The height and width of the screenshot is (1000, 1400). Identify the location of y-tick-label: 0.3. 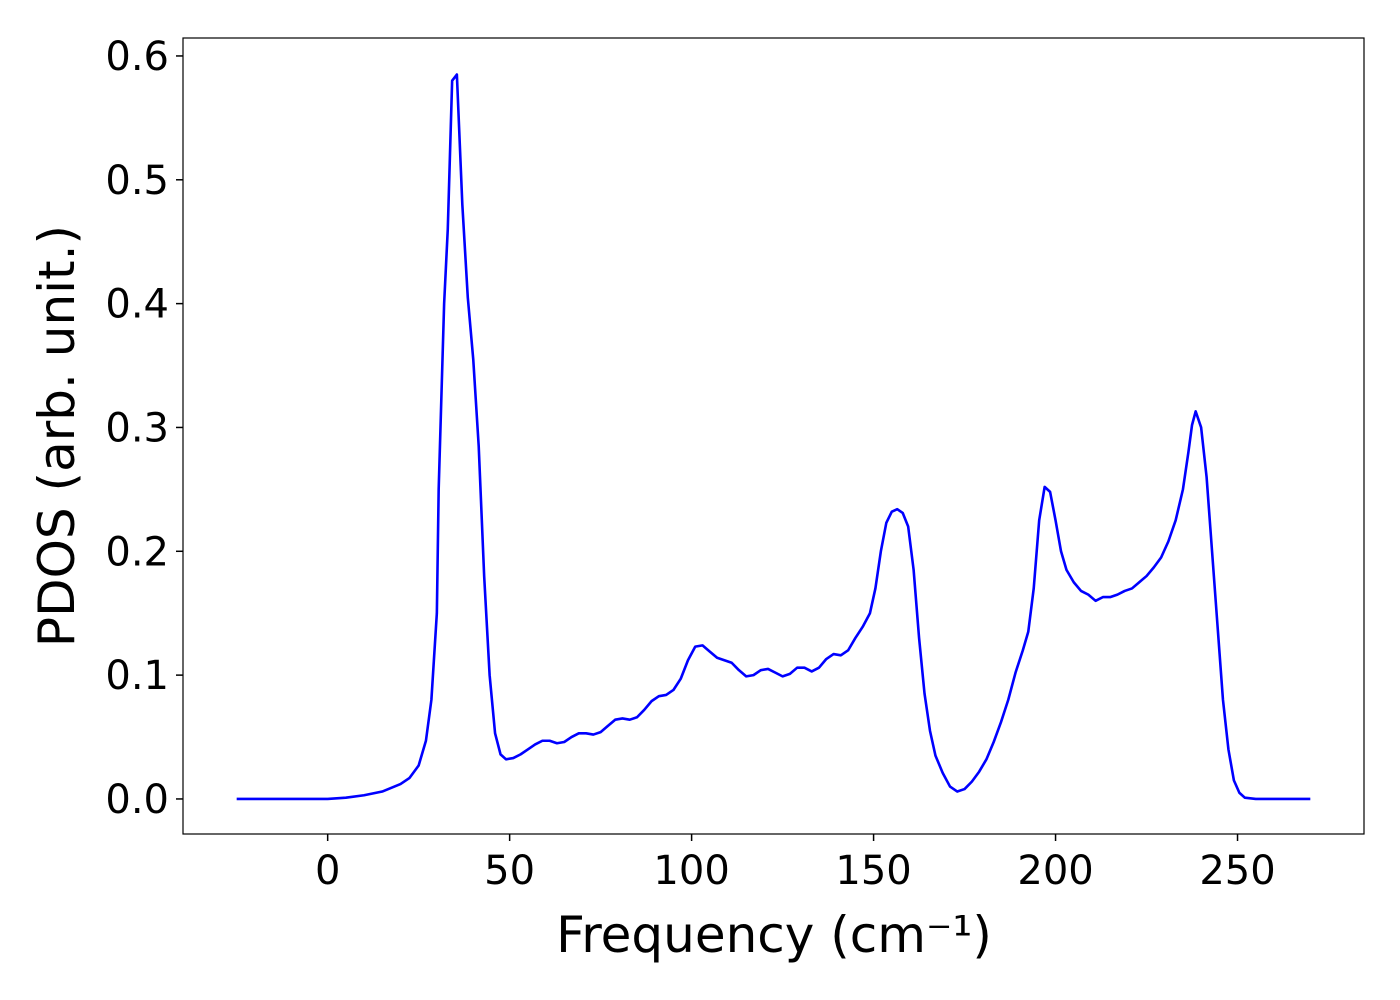
(137, 428).